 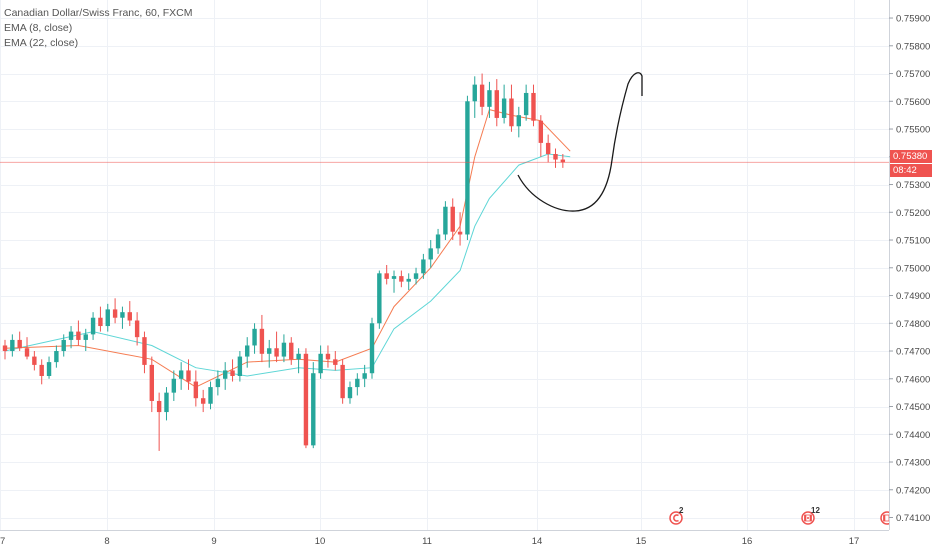 I want to click on canada-flag-event-icon-edge, so click(x=888, y=517).